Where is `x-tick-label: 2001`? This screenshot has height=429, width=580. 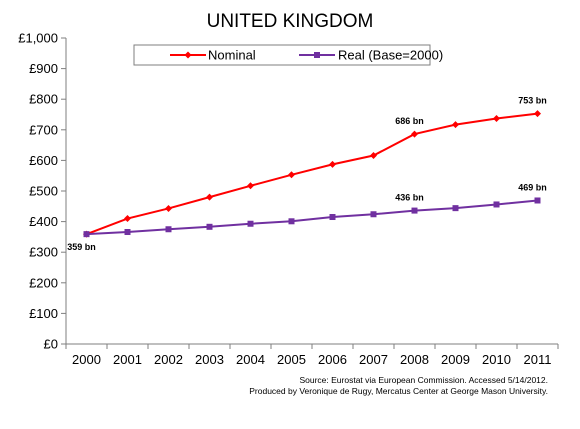 x-tick-label: 2001 is located at coordinates (127, 359).